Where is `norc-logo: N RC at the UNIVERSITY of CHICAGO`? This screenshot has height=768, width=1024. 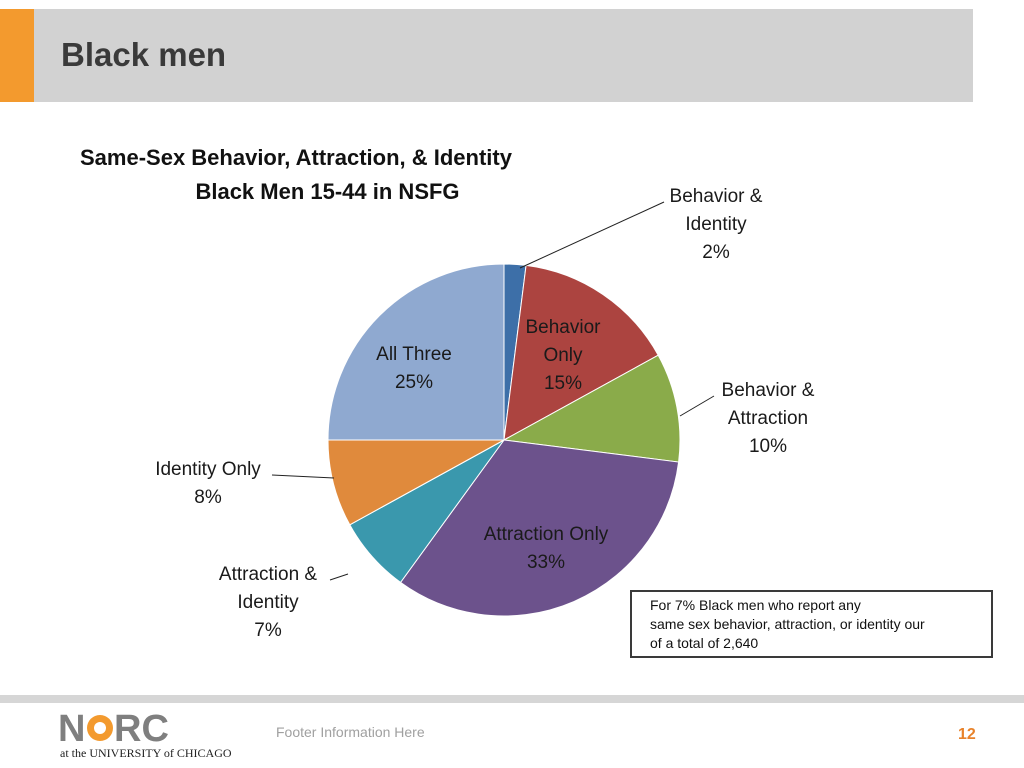 norc-logo: N RC at the UNIVERSITY of CHICAGO is located at coordinates (153, 735).